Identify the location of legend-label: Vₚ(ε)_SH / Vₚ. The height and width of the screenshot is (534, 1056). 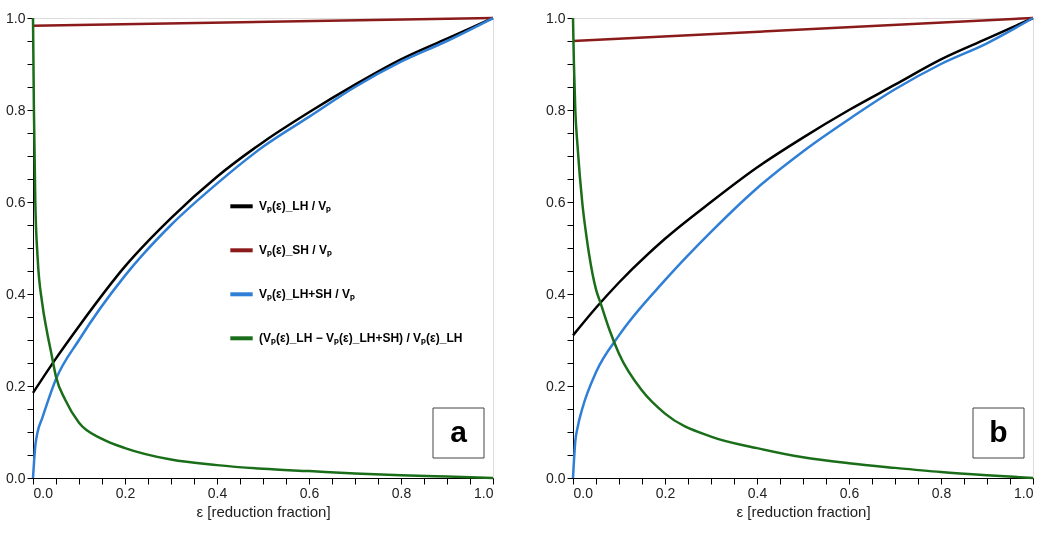
(296, 251).